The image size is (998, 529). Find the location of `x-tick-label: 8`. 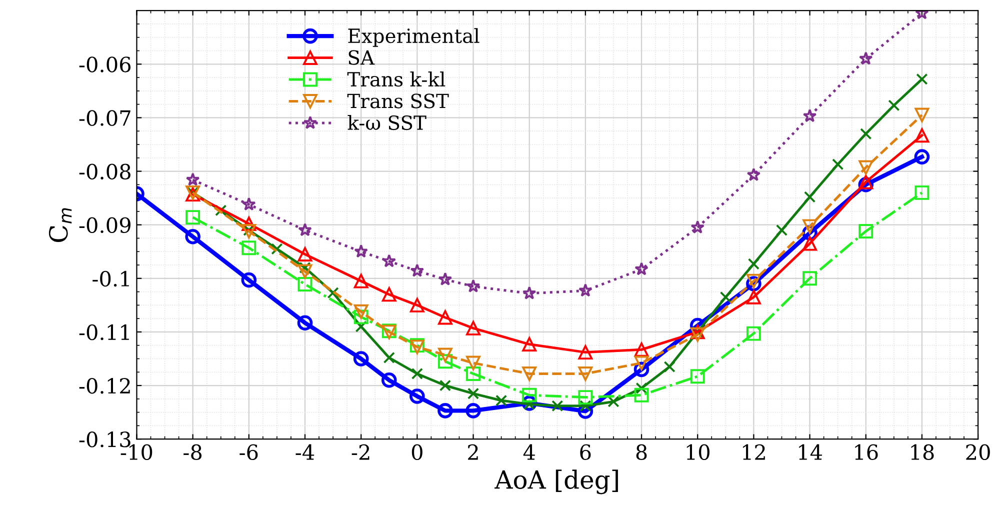

x-tick-label: 8 is located at coordinates (641, 452).